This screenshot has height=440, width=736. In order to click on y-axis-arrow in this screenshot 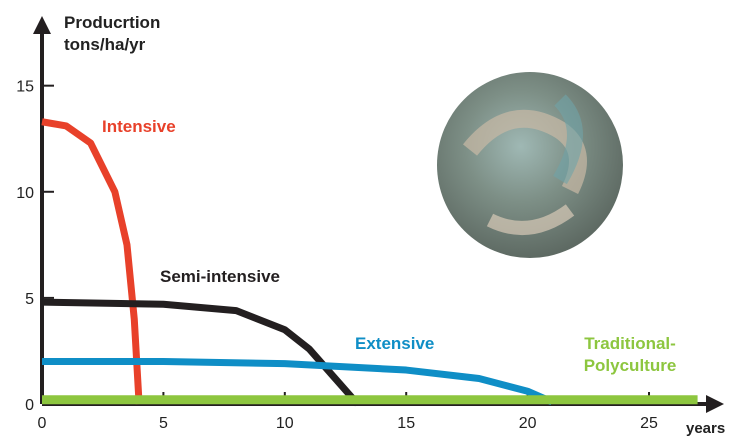, I will do `click(42, 25)`.